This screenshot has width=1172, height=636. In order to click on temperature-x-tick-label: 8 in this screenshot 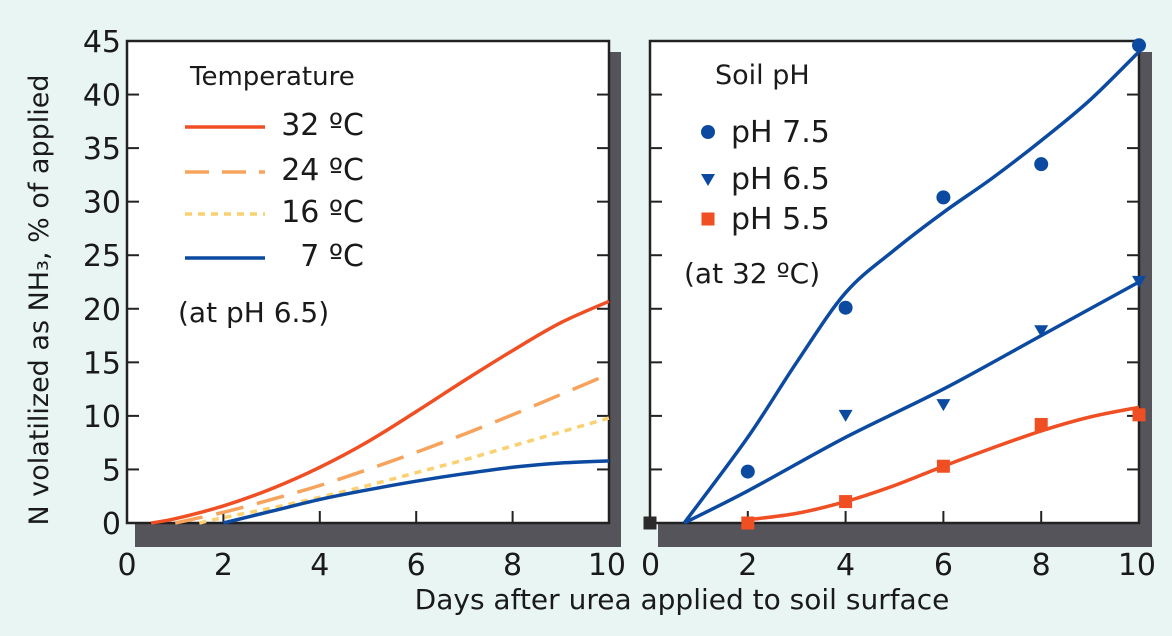, I will do `click(512, 565)`.